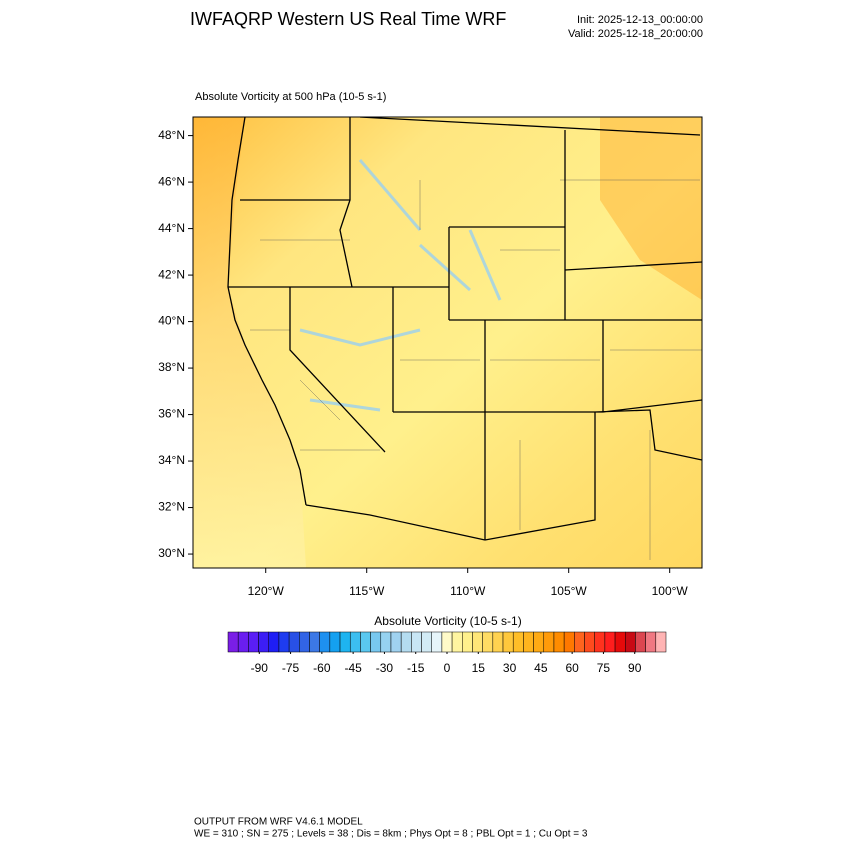 The width and height of the screenshot is (850, 850). I want to click on colorbar-title: Absolute Vorticity (10-5 s-1), so click(447, 621).